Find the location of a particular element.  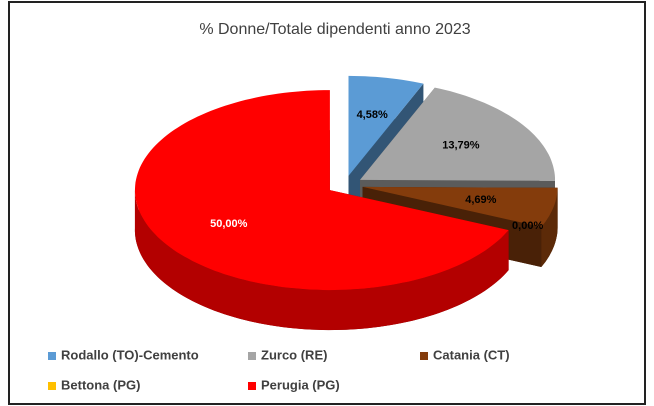

data-label: 13,79% is located at coordinates (461, 146).